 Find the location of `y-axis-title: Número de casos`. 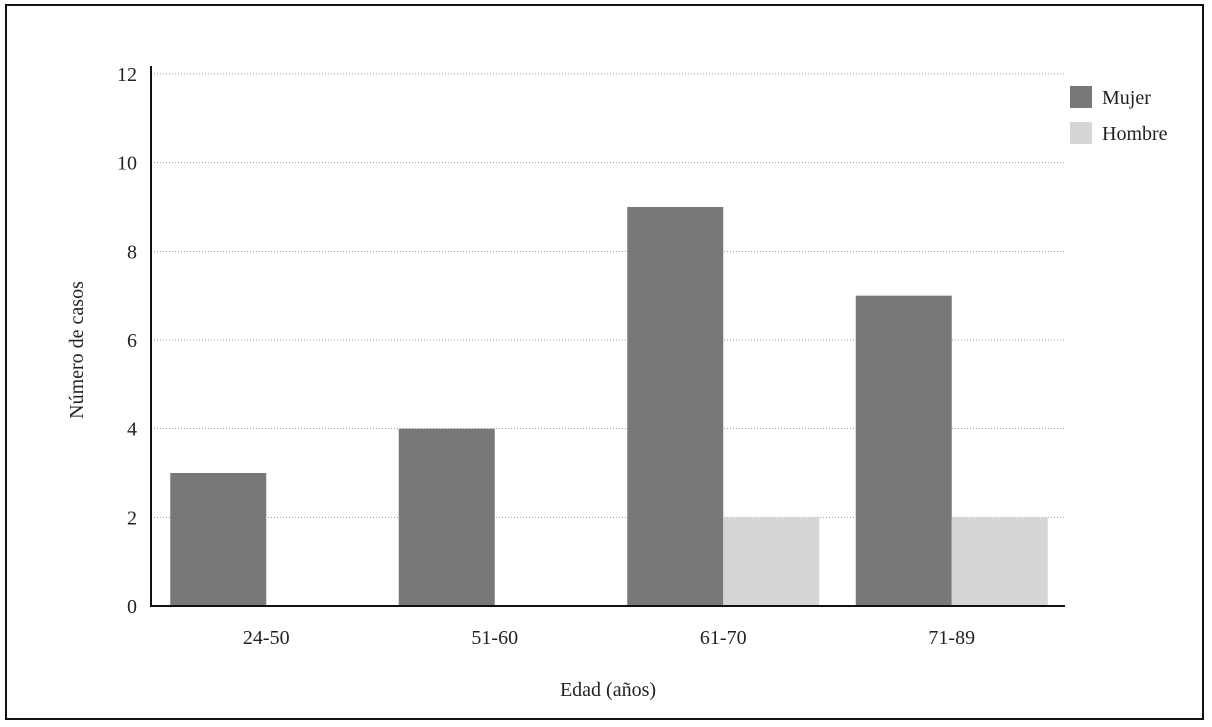

y-axis-title: Número de casos is located at coordinates (77, 350).